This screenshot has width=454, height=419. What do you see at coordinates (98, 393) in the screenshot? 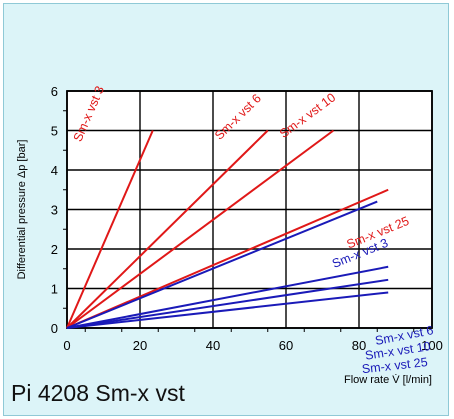
I see `chart-title: Pi 4208 Sm-x vst` at bounding box center [98, 393].